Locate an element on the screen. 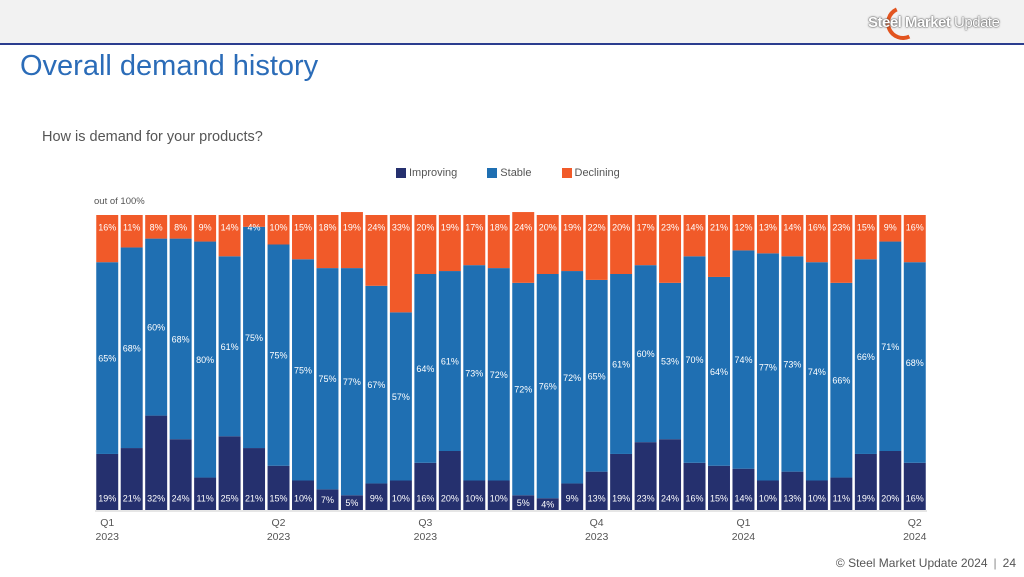 The height and width of the screenshot is (577, 1024). legend-swatch-stable is located at coordinates (492, 173).